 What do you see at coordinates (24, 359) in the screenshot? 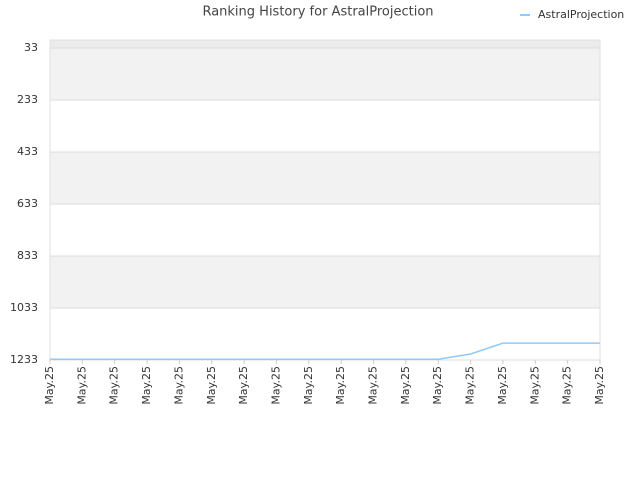
I see `y-tick-label: 1233` at bounding box center [24, 359].